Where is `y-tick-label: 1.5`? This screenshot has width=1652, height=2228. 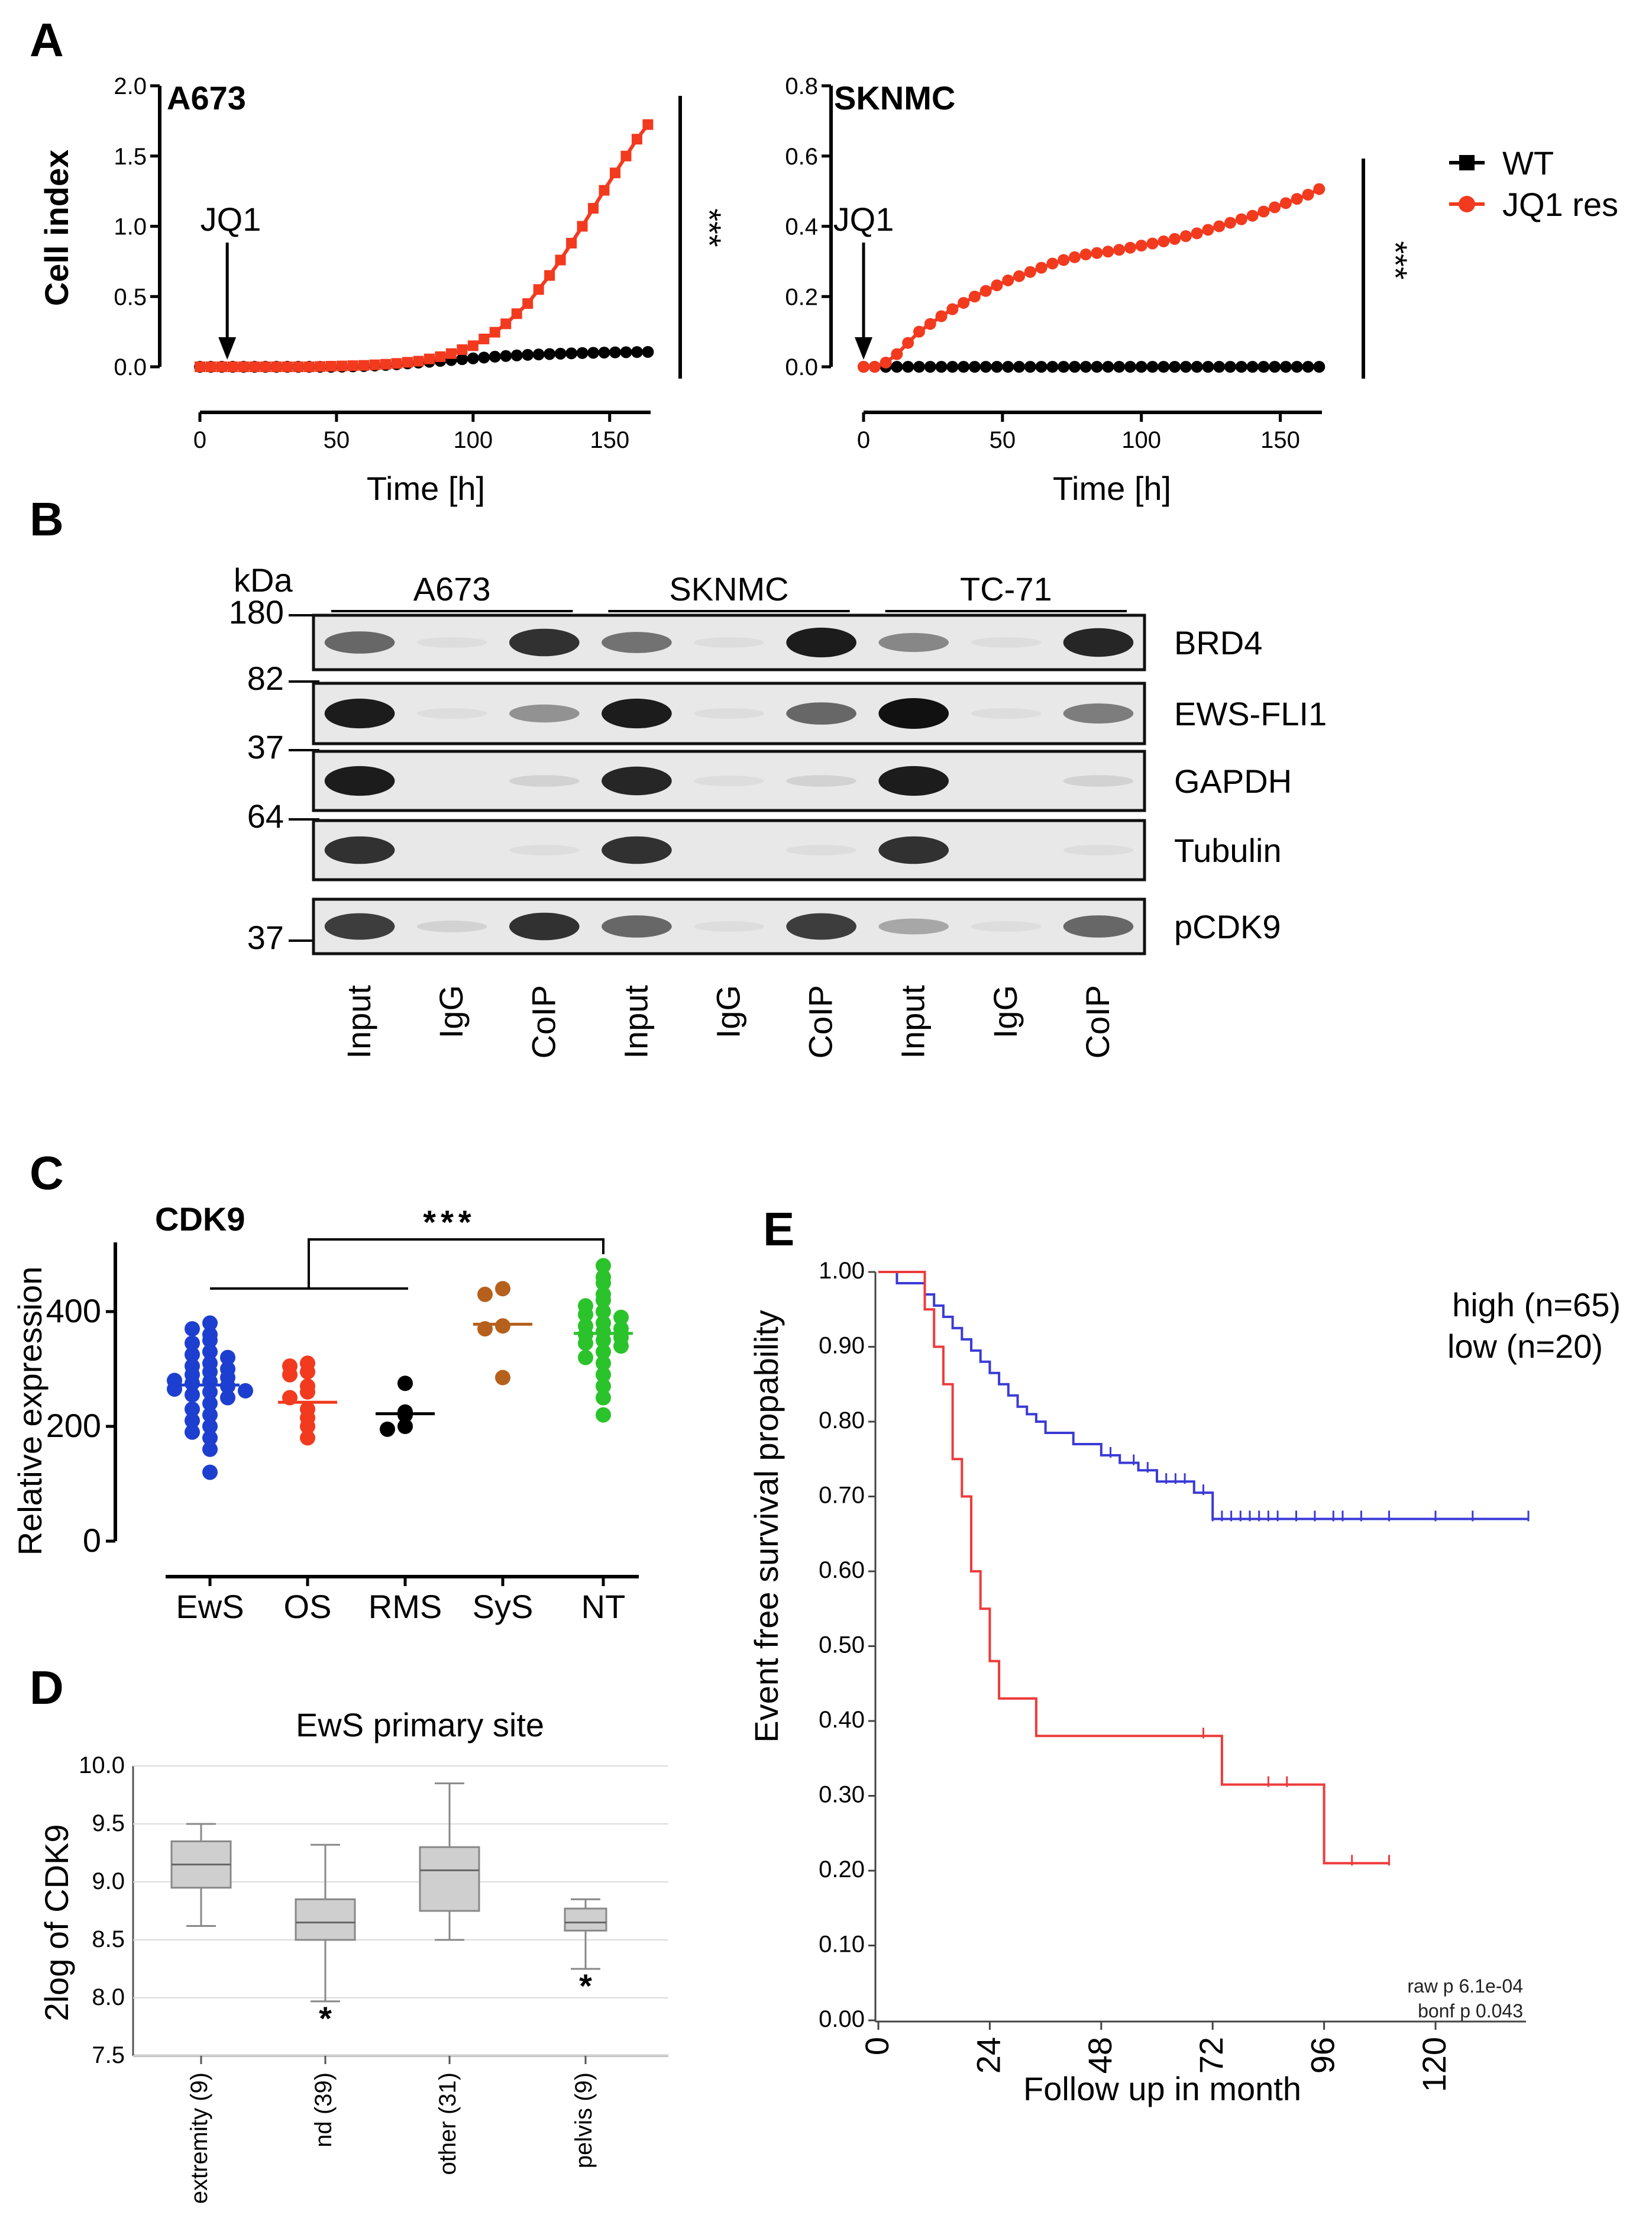 y-tick-label: 1.5 is located at coordinates (130, 157).